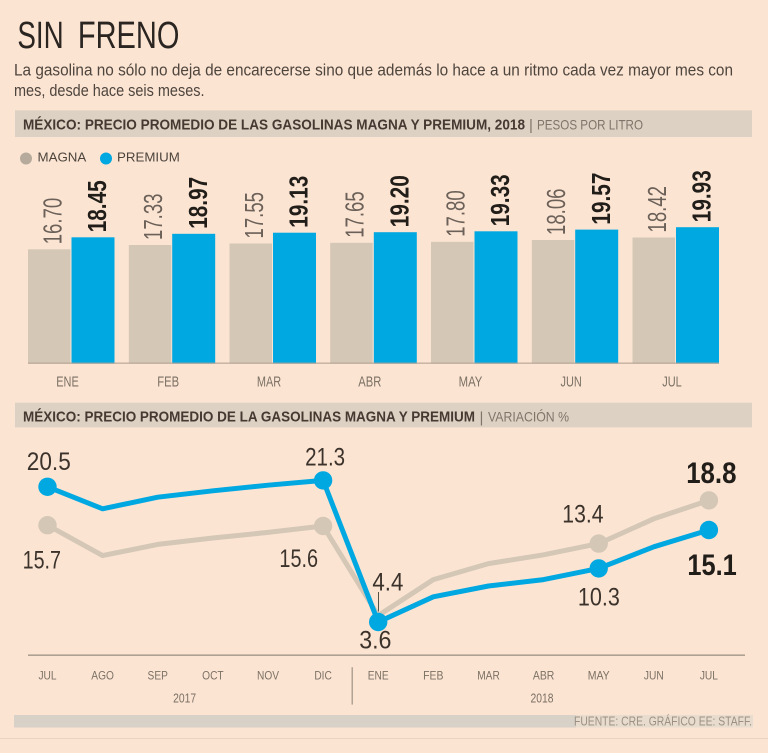  Describe the element at coordinates (300, 202) in the screenshot. I see `svg-text: 19.13` at that location.